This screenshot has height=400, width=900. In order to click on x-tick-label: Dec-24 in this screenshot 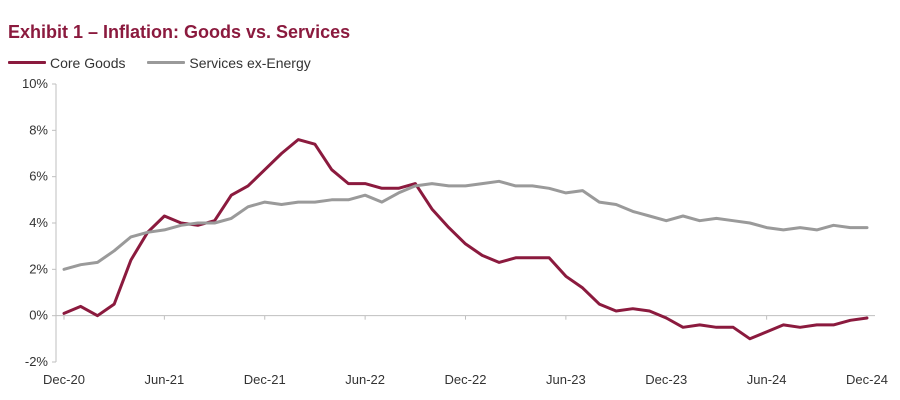, I will do `click(867, 379)`.